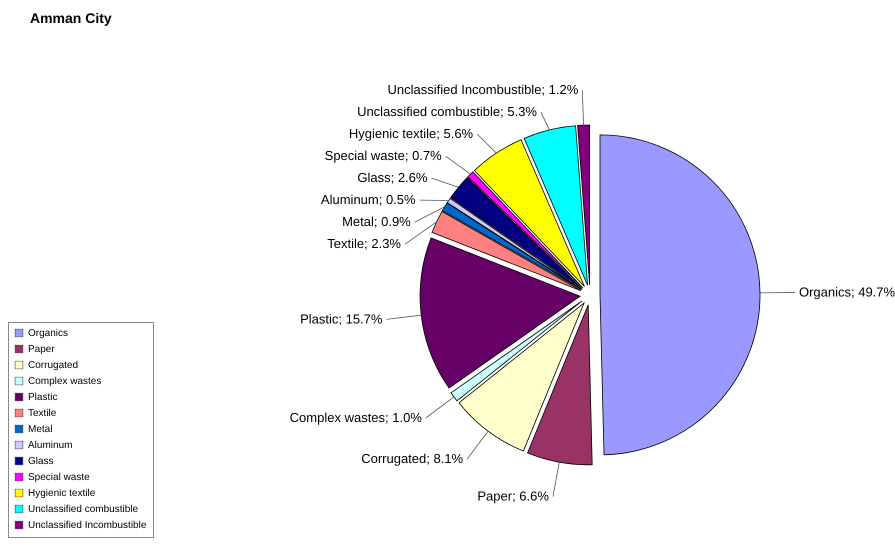 The height and width of the screenshot is (551, 895). What do you see at coordinates (846, 292) in the screenshot?
I see `data-label: Organics; 49.7%` at bounding box center [846, 292].